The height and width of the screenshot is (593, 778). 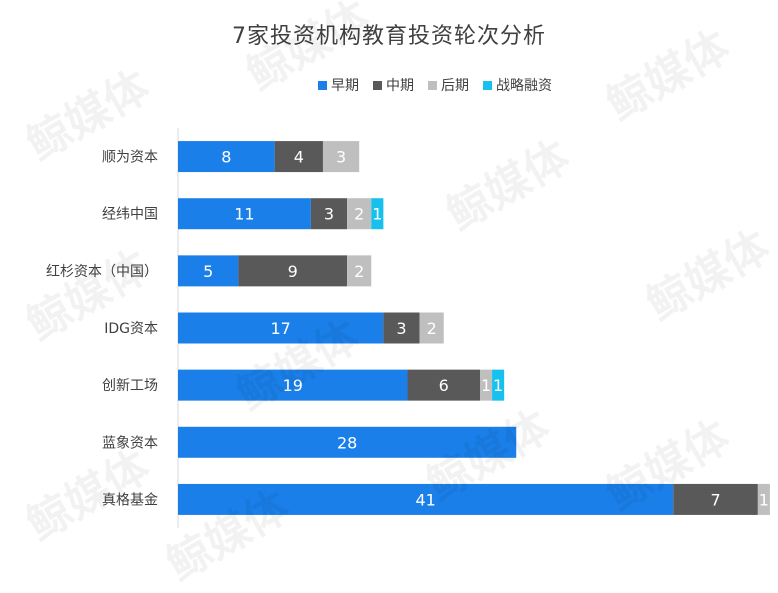 What do you see at coordinates (131, 329) in the screenshot?
I see `category-label-3: IDG资本` at bounding box center [131, 329].